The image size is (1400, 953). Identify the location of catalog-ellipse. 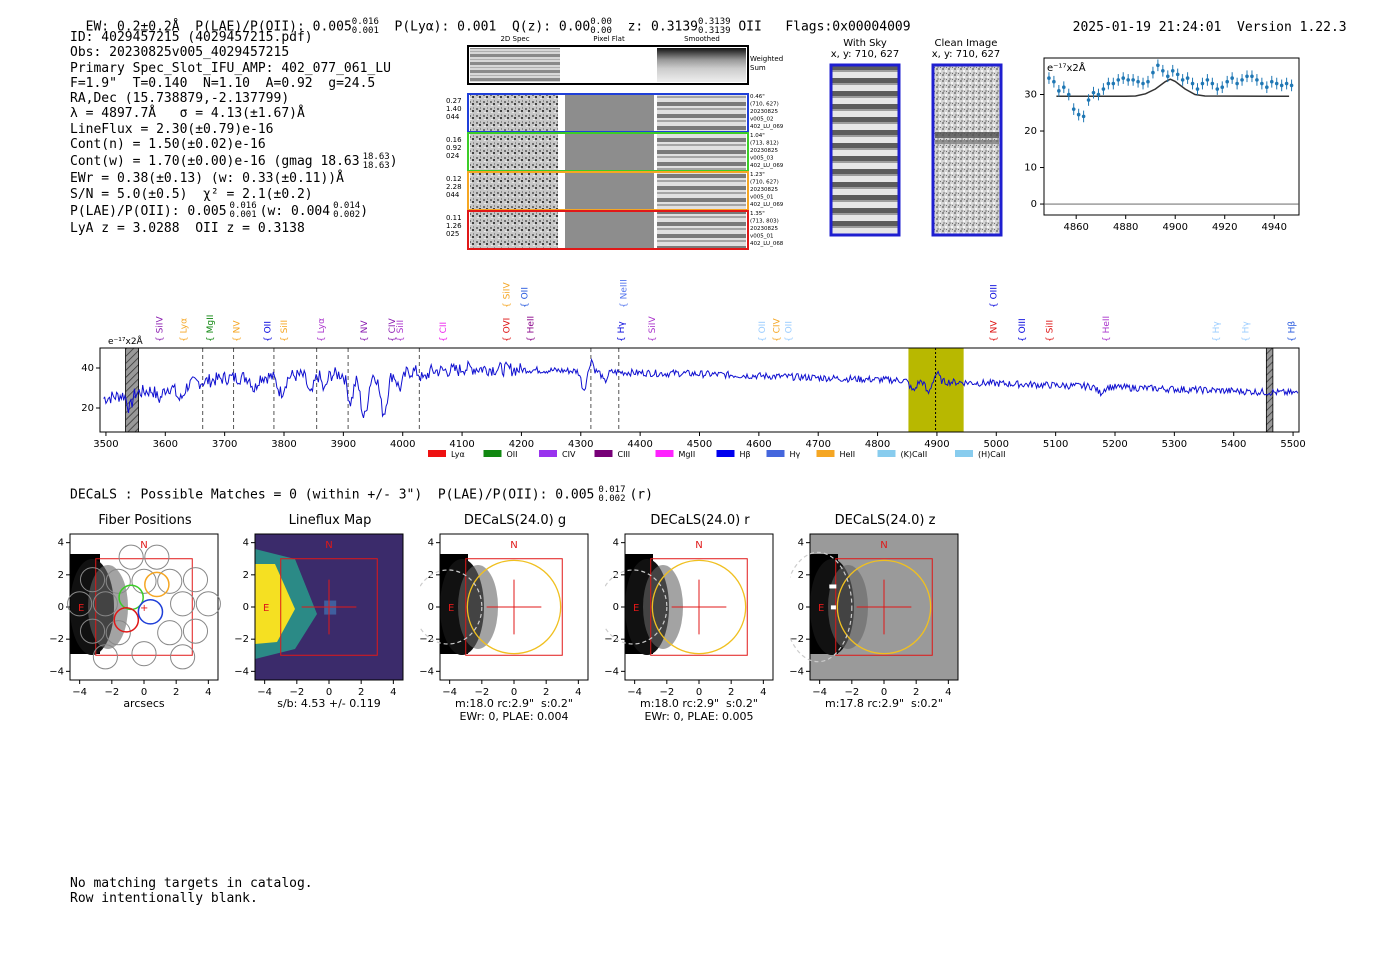
(636, 607).